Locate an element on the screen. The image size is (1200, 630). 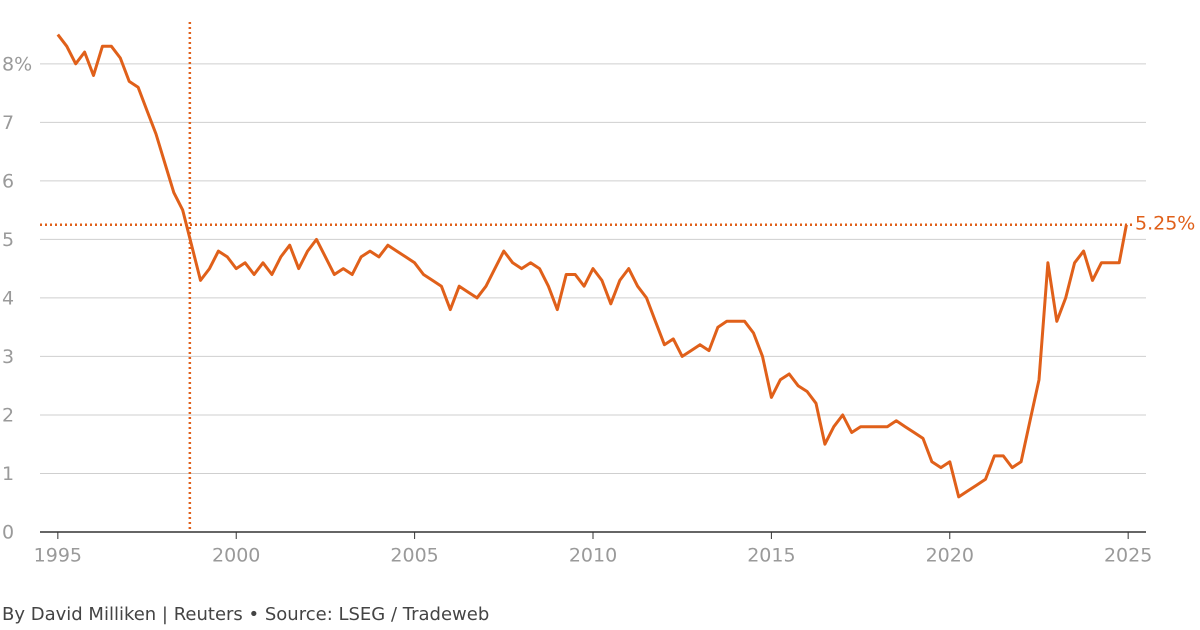
x-tick-label: 2020 is located at coordinates (950, 556).